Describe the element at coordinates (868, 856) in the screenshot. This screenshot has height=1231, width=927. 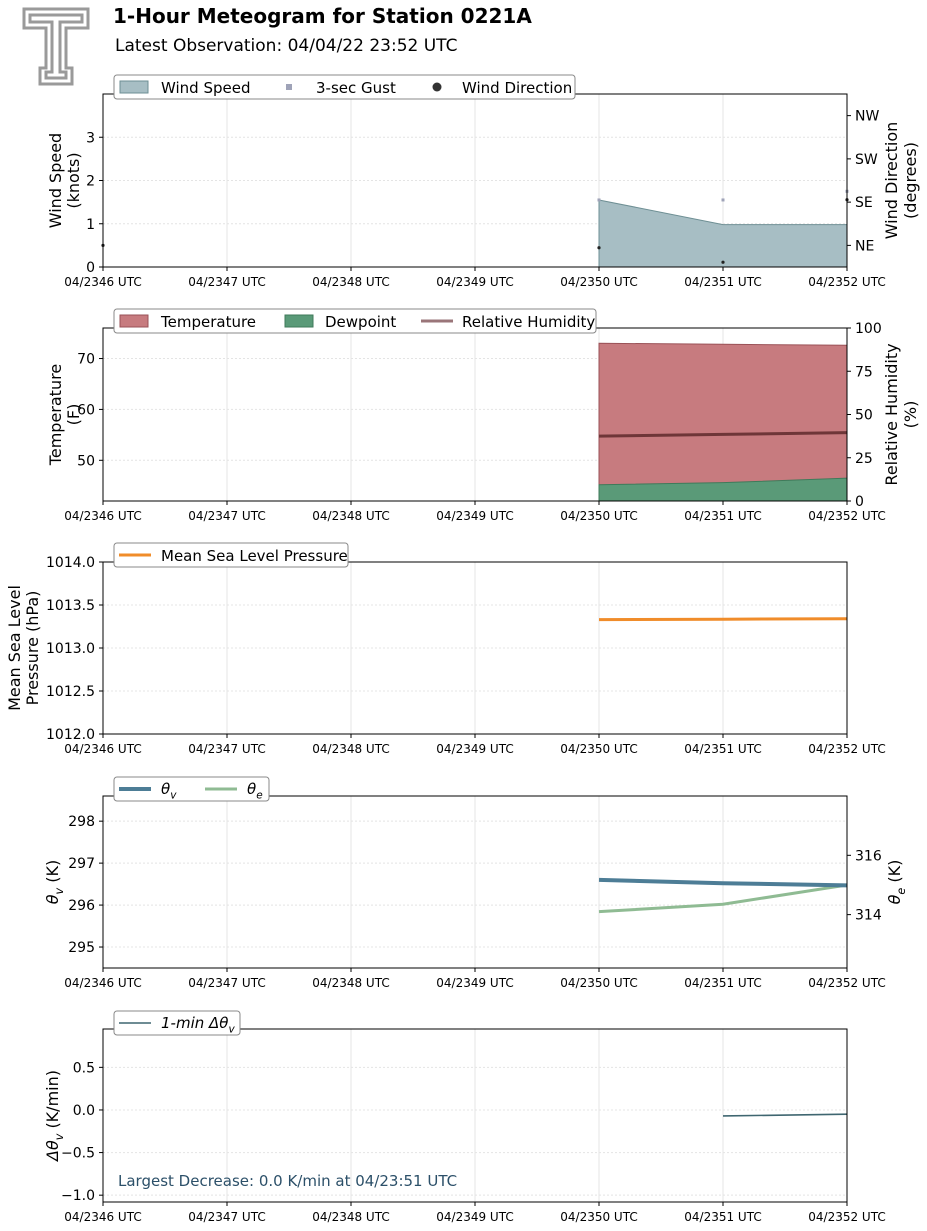
I see `y2-tick-label: 316` at that location.